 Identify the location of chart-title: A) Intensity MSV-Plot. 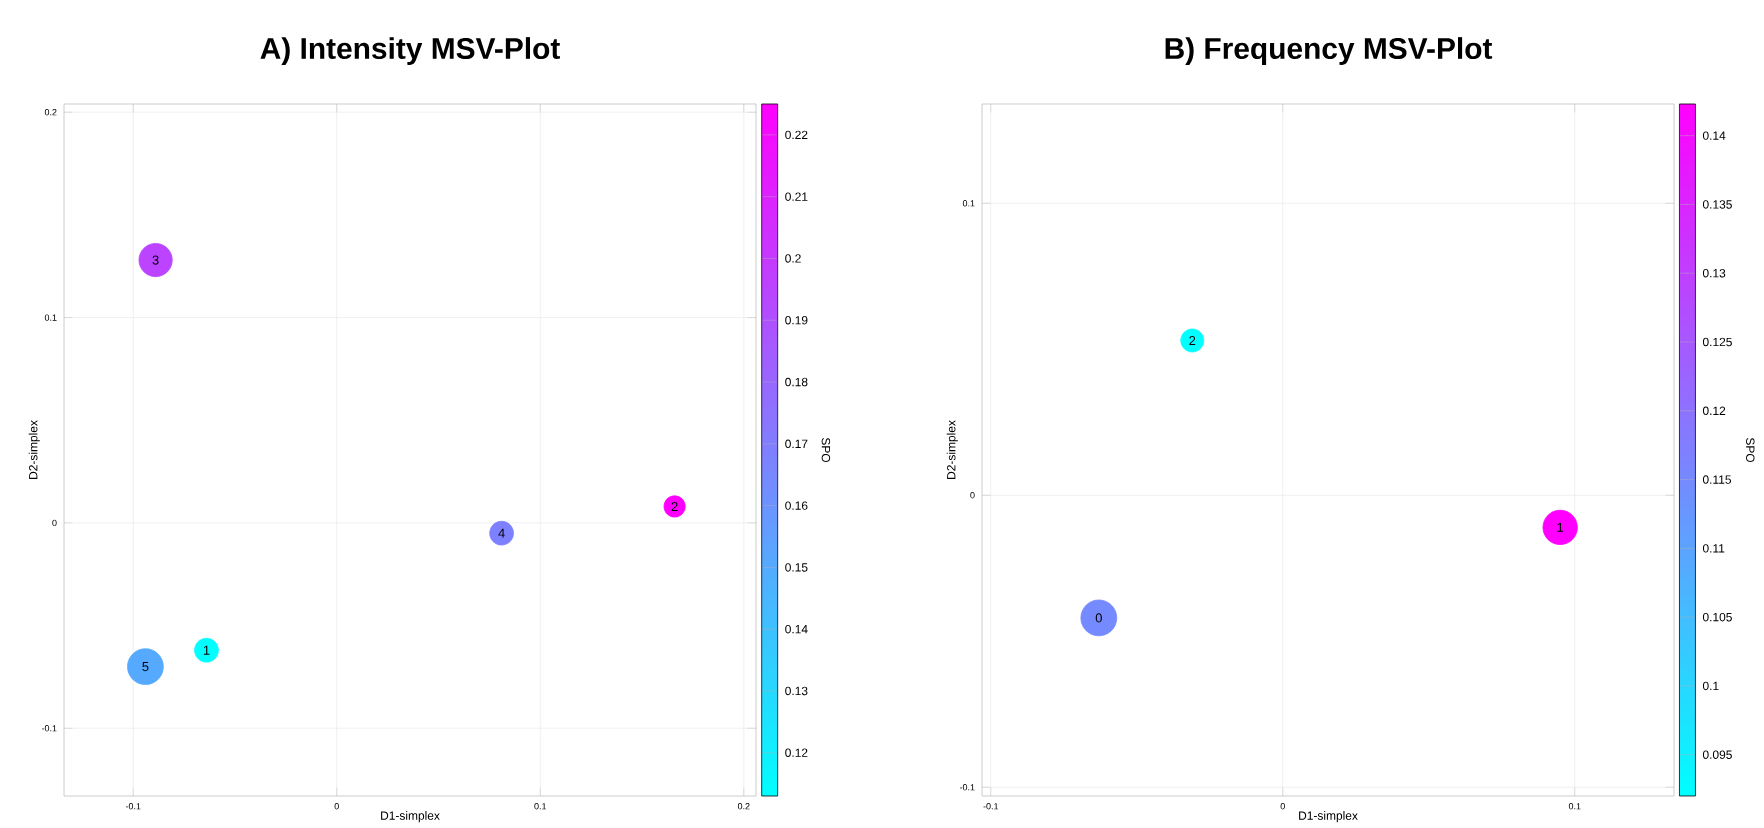
(410, 51).